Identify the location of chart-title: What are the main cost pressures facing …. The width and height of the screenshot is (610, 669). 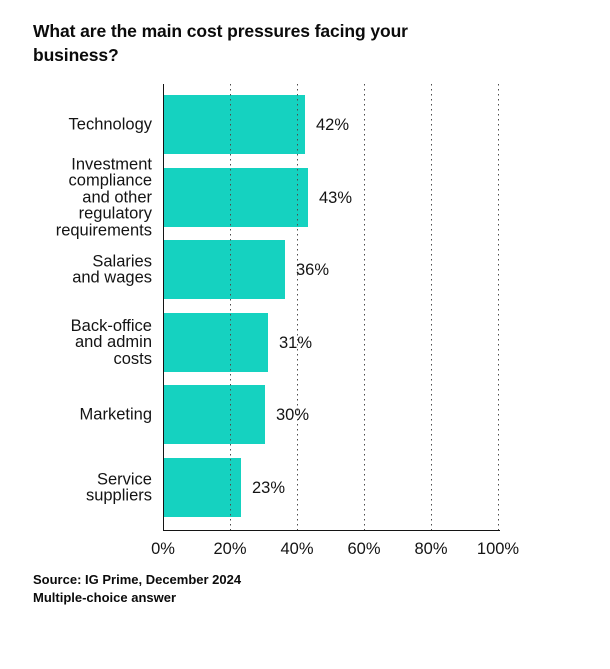
(220, 43).